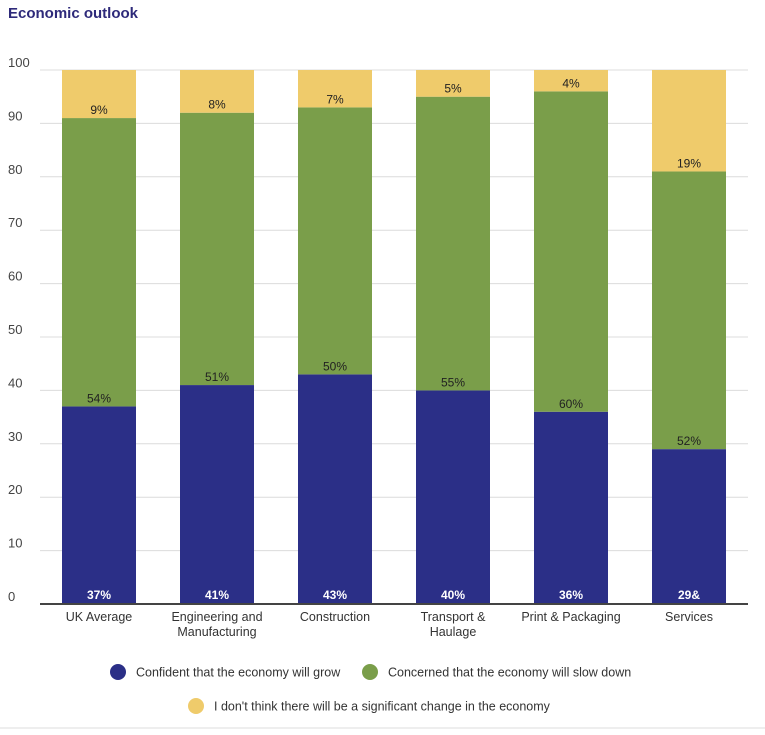  What do you see at coordinates (15, 169) in the screenshot?
I see `y-tick-label: 80` at bounding box center [15, 169].